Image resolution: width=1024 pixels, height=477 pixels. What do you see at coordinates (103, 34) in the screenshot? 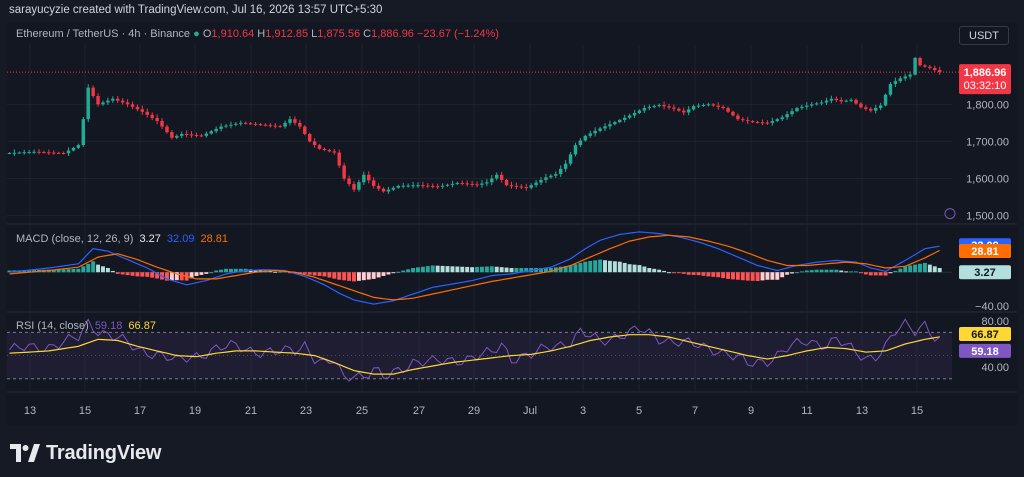
I see `symbol-name: Ethereum / TetherUS · 4h · Binance` at bounding box center [103, 34].